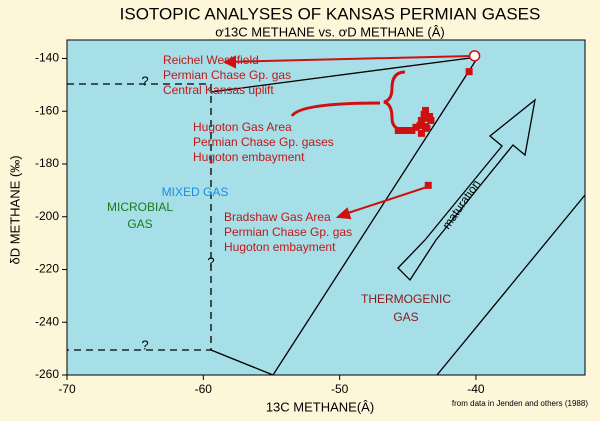 The width and height of the screenshot is (600, 421). I want to click on annotation: Central Kansas uplift, so click(218, 90).